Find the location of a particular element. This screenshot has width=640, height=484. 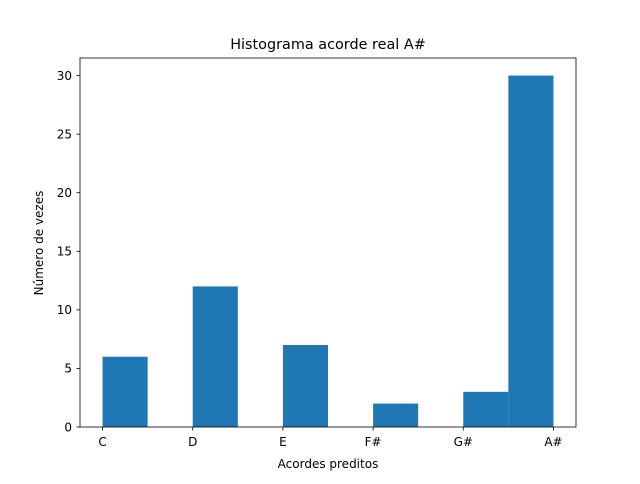

y-tick-label: 25 is located at coordinates (64, 134).